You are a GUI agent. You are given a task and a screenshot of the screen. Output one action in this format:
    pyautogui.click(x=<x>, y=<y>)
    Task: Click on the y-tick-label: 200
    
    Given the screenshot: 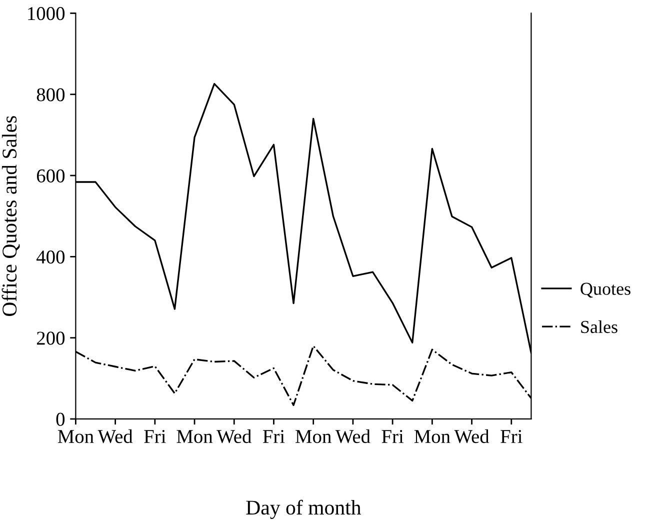 What is the action you would take?
    pyautogui.click(x=50, y=338)
    